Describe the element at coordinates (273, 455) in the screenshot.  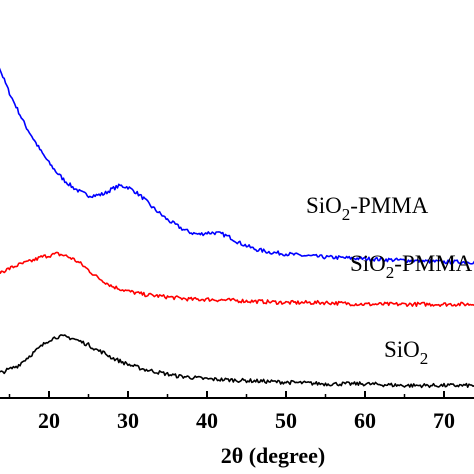
I see `x-axis-title: 2θ (degree)` at that location.